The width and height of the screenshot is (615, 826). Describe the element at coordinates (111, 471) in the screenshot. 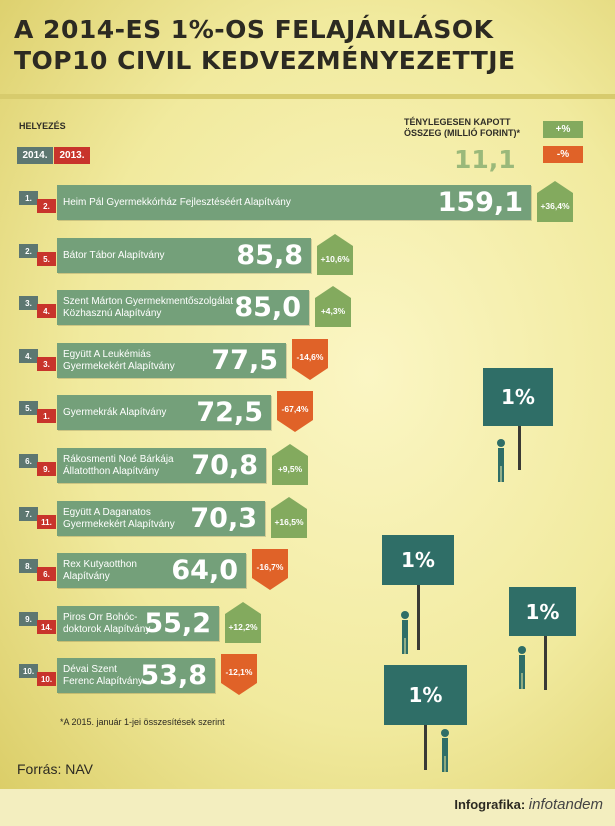

I see `bar-label-line2: Állatotthon Alapítvány` at that location.